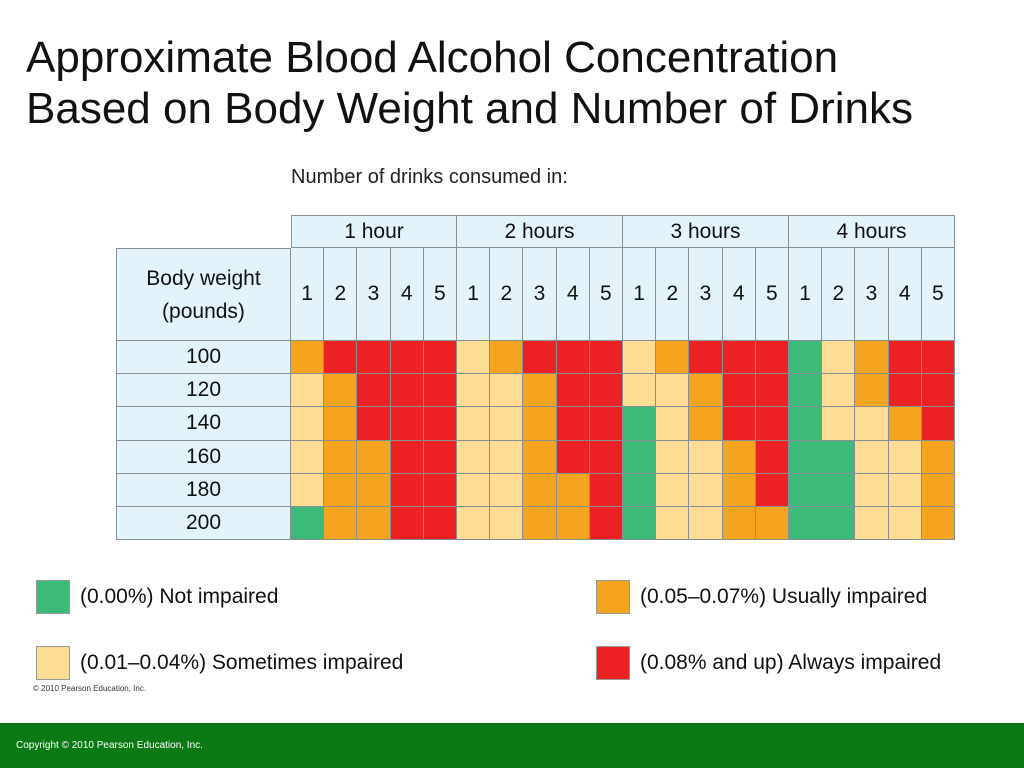 Image resolution: width=1024 pixels, height=768 pixels. Describe the element at coordinates (203, 457) in the screenshot. I see `weight-label: 160` at that location.